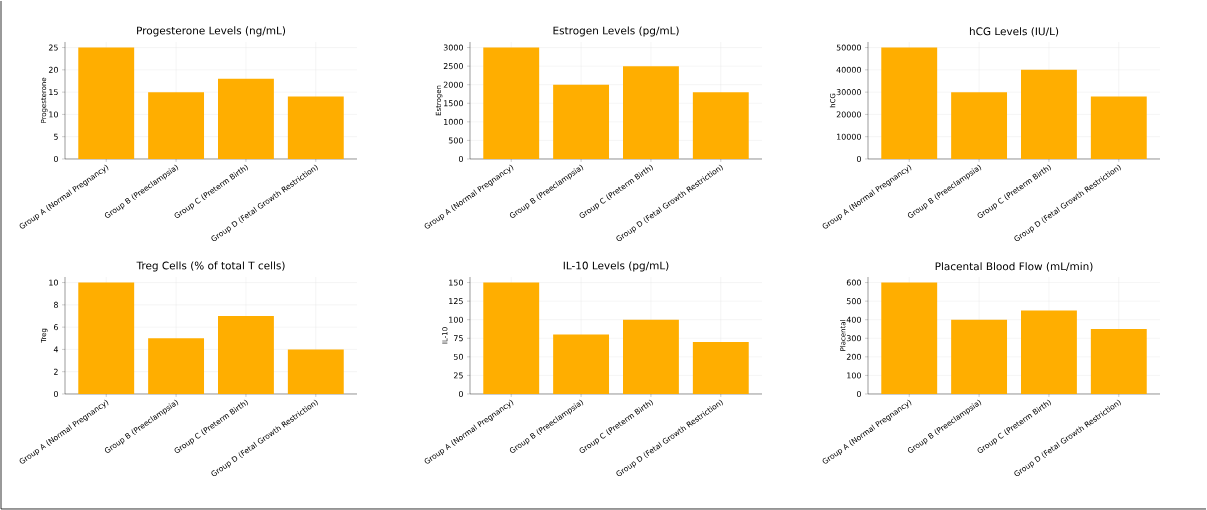 The image size is (1207, 510). Describe the element at coordinates (211, 31) in the screenshot. I see `chart-title: Progesterone Levels (ng/mL)` at that location.